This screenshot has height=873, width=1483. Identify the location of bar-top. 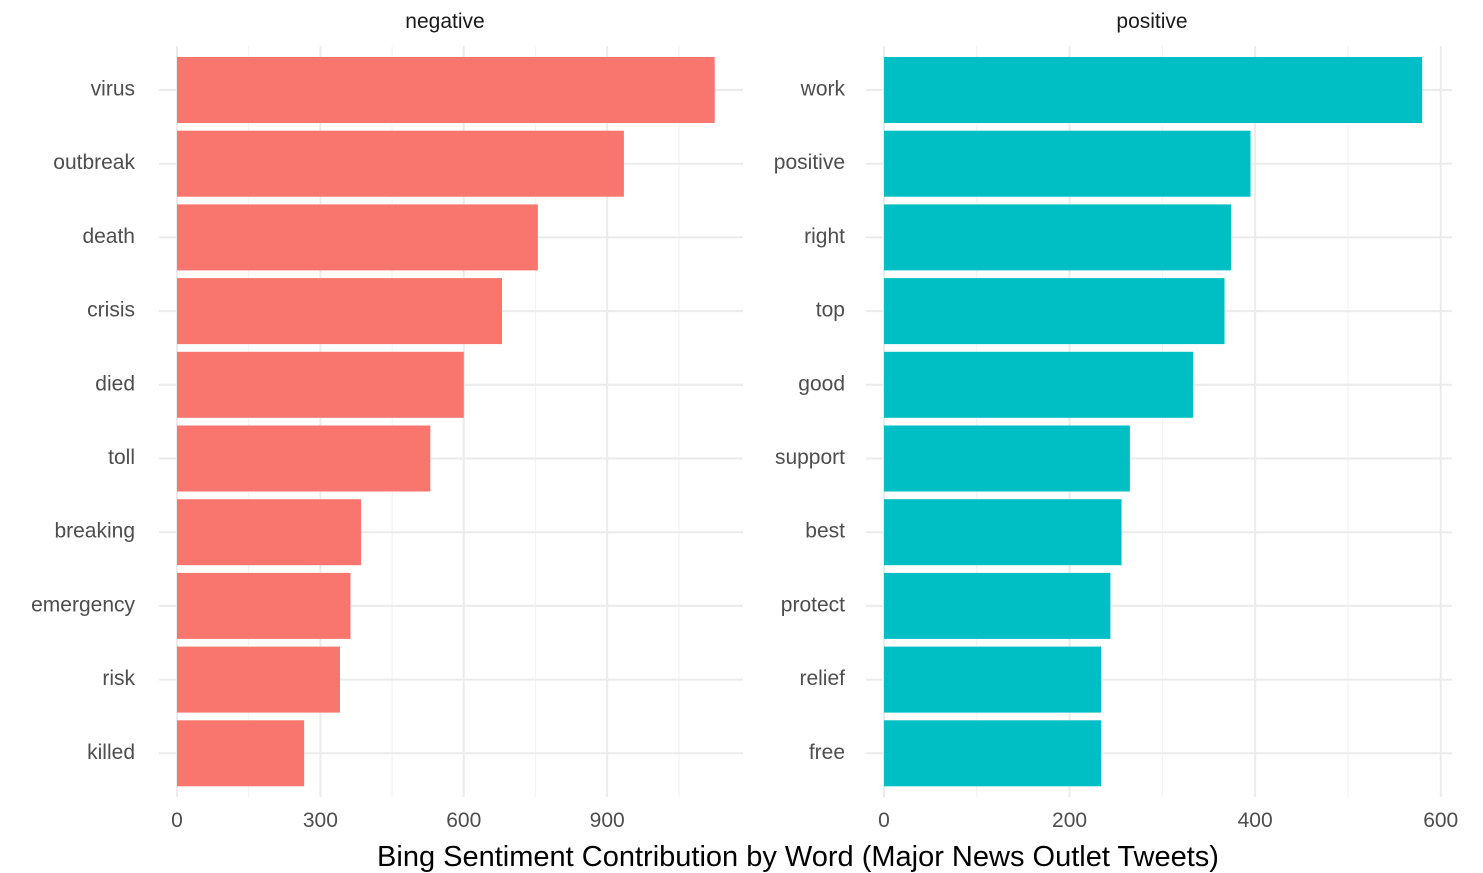
(1054, 311).